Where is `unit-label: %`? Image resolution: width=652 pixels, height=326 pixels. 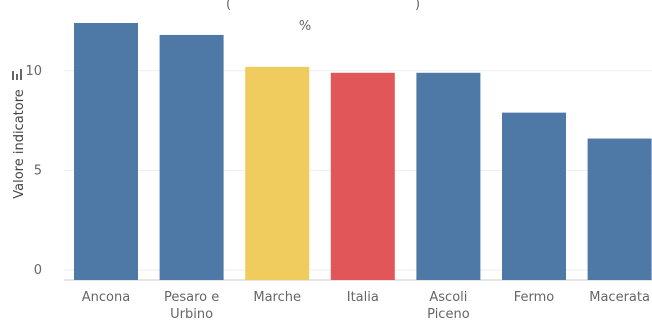
unit-label: % is located at coordinates (305, 26).